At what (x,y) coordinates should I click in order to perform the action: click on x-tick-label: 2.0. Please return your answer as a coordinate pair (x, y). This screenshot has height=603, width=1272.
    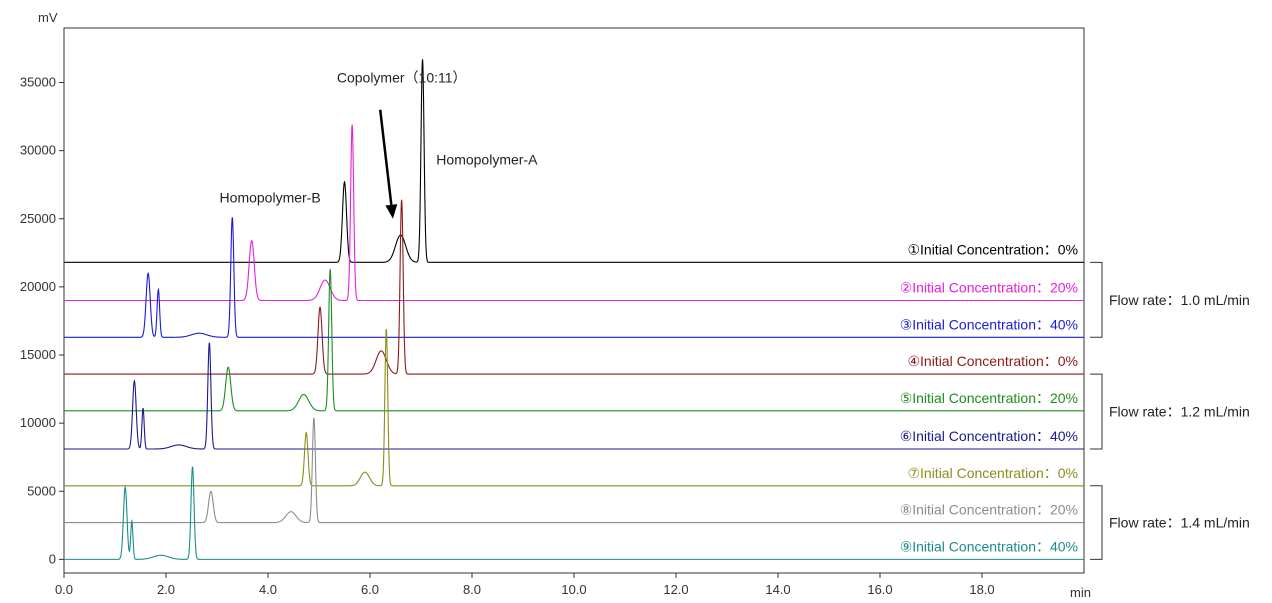
    Looking at the image, I should click on (166, 589).